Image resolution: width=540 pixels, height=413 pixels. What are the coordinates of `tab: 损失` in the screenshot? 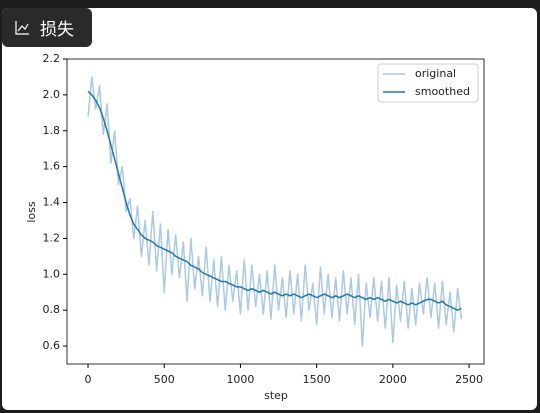 It's located at (47, 27).